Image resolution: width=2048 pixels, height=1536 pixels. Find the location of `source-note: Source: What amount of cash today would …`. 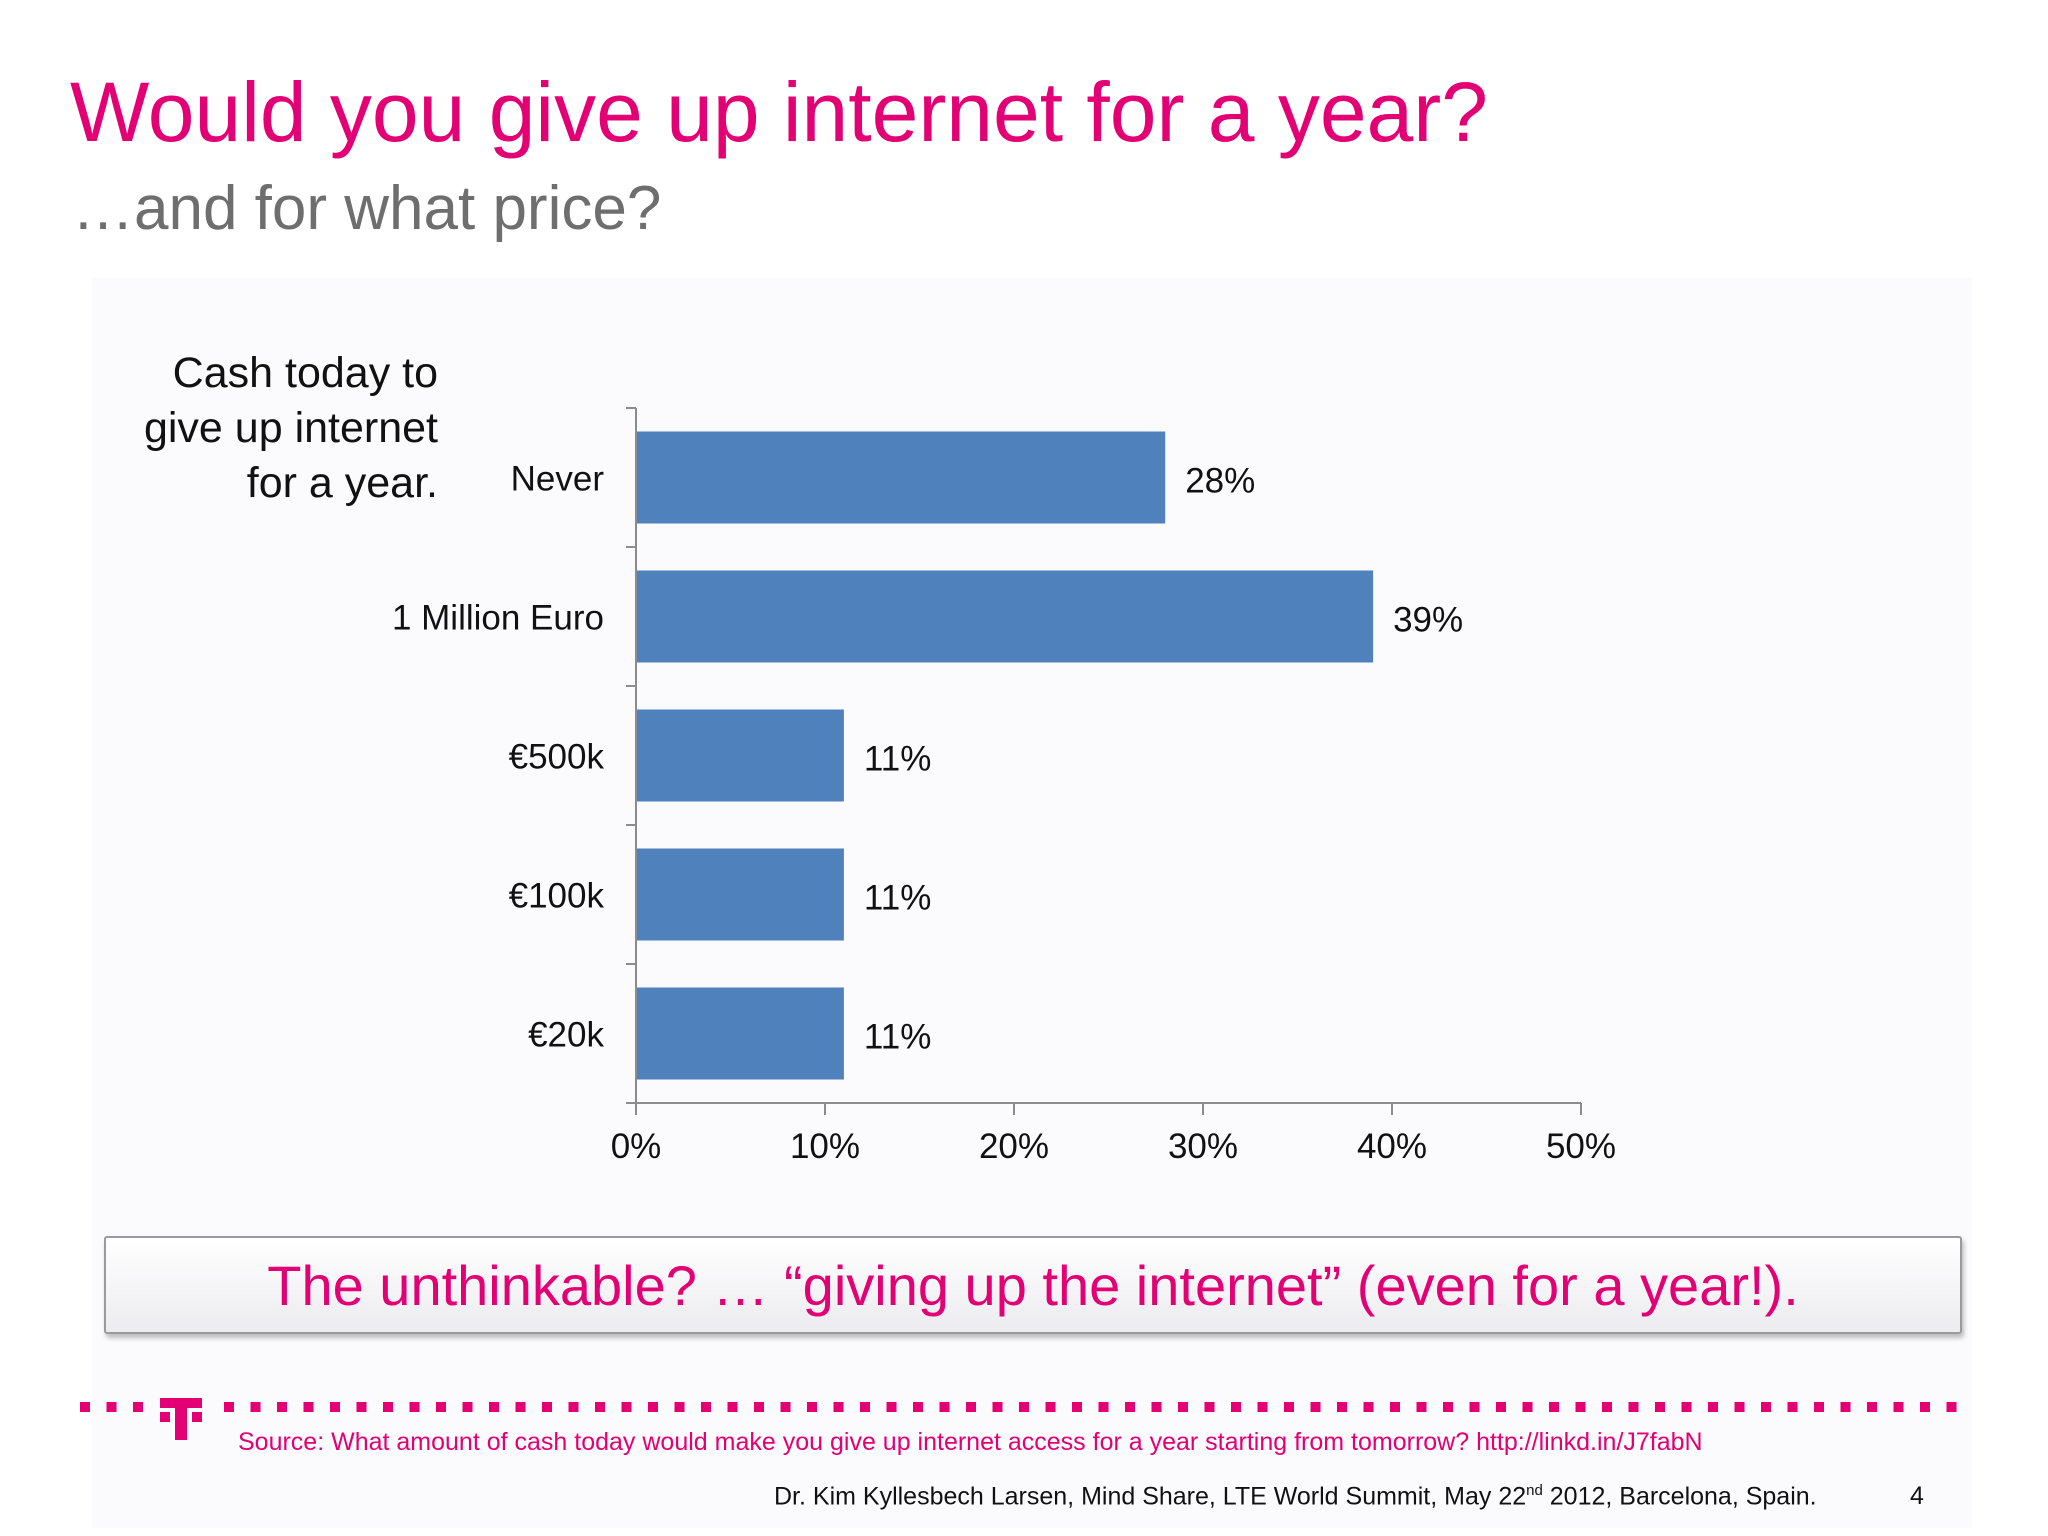

source-note: Source: What amount of cash today would … is located at coordinates (970, 1442).